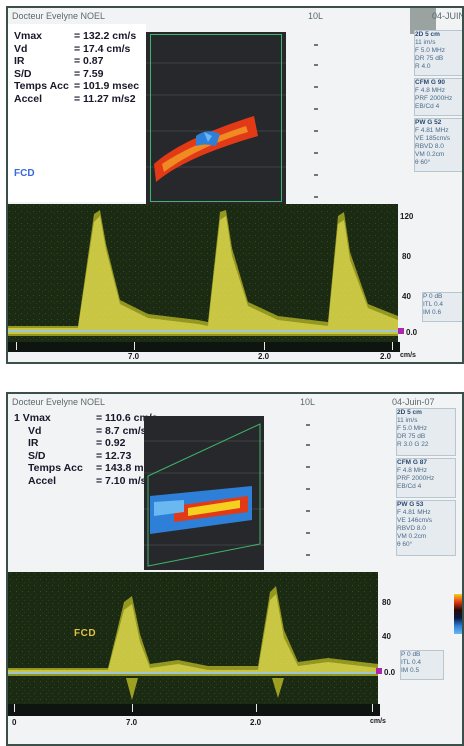  What do you see at coordinates (114, 455) in the screenshot?
I see `meas-value: = 12.73` at bounding box center [114, 455].